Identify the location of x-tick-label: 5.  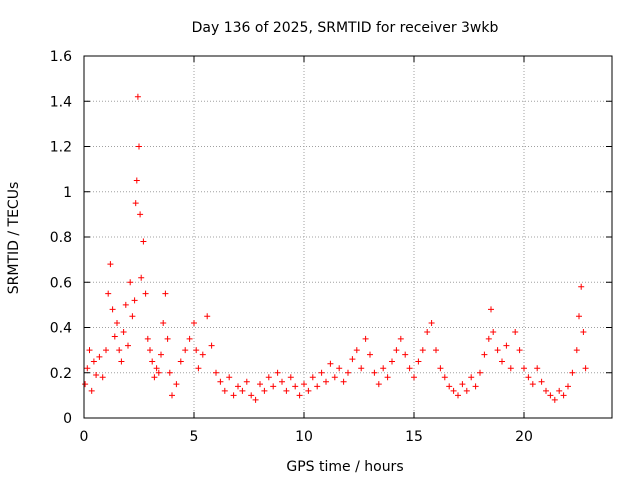
(194, 437).